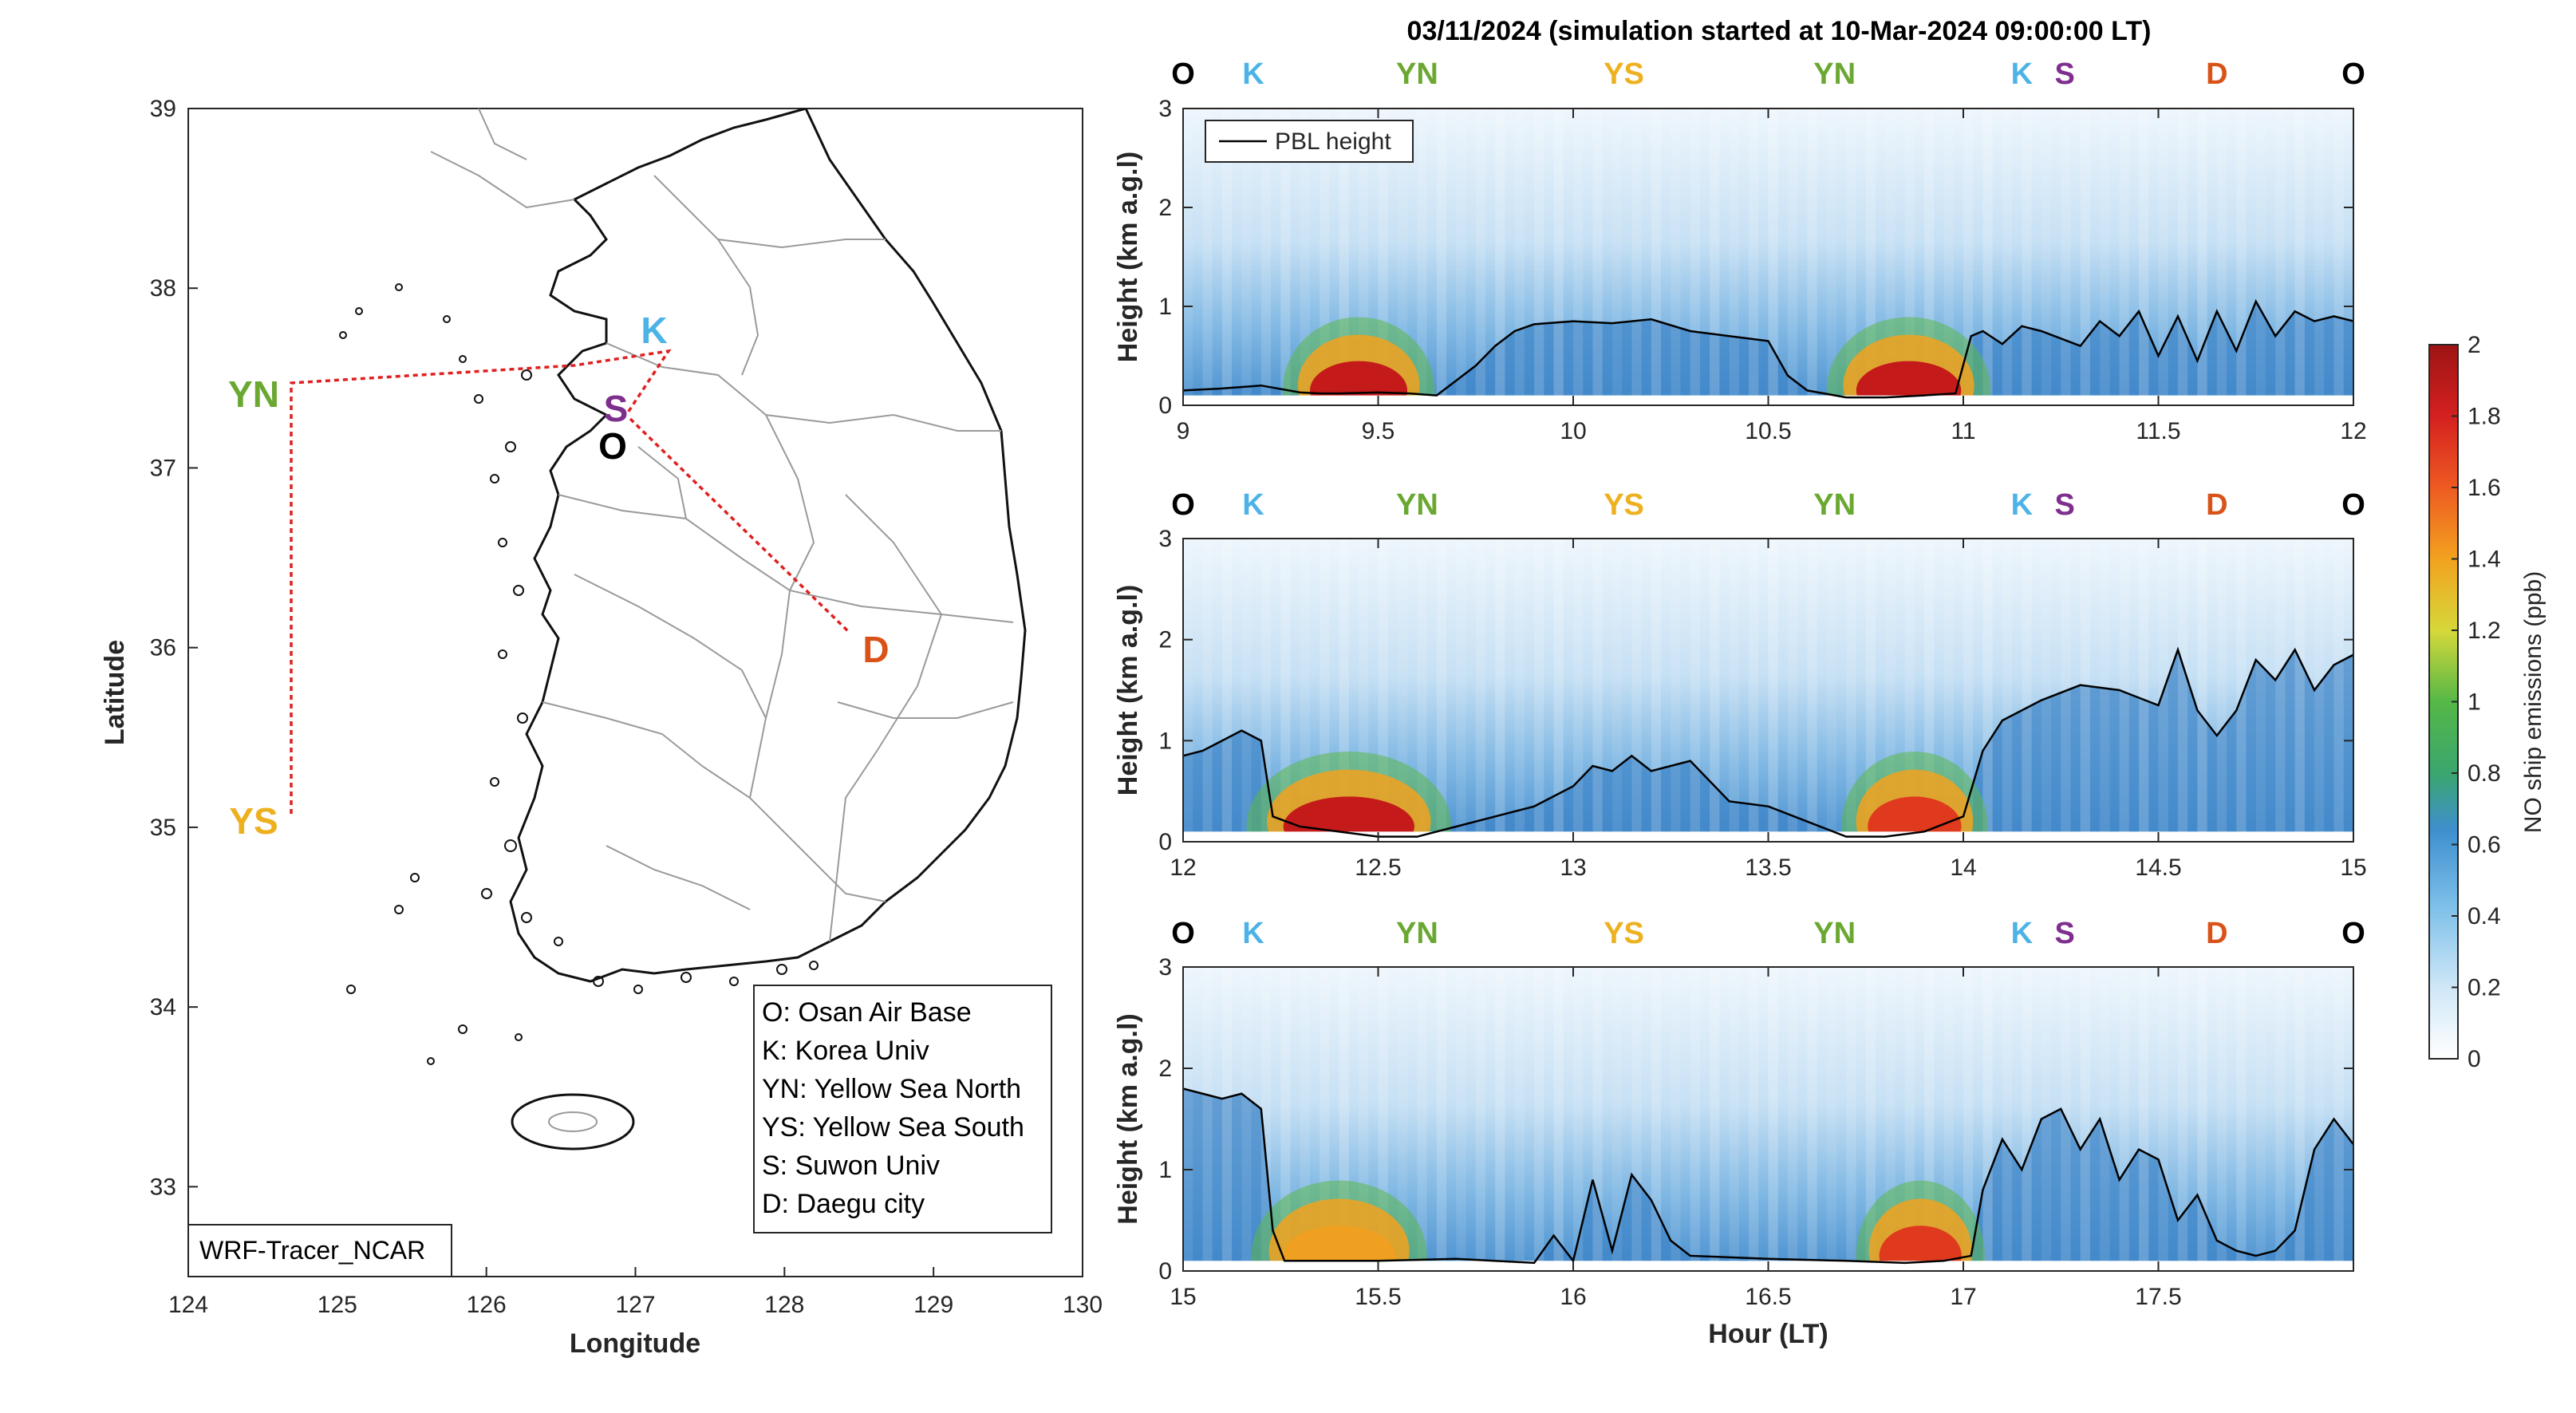 The width and height of the screenshot is (2576, 1413). Describe the element at coordinates (1165, 741) in the screenshot. I see `y-tick-label: 1` at that location.